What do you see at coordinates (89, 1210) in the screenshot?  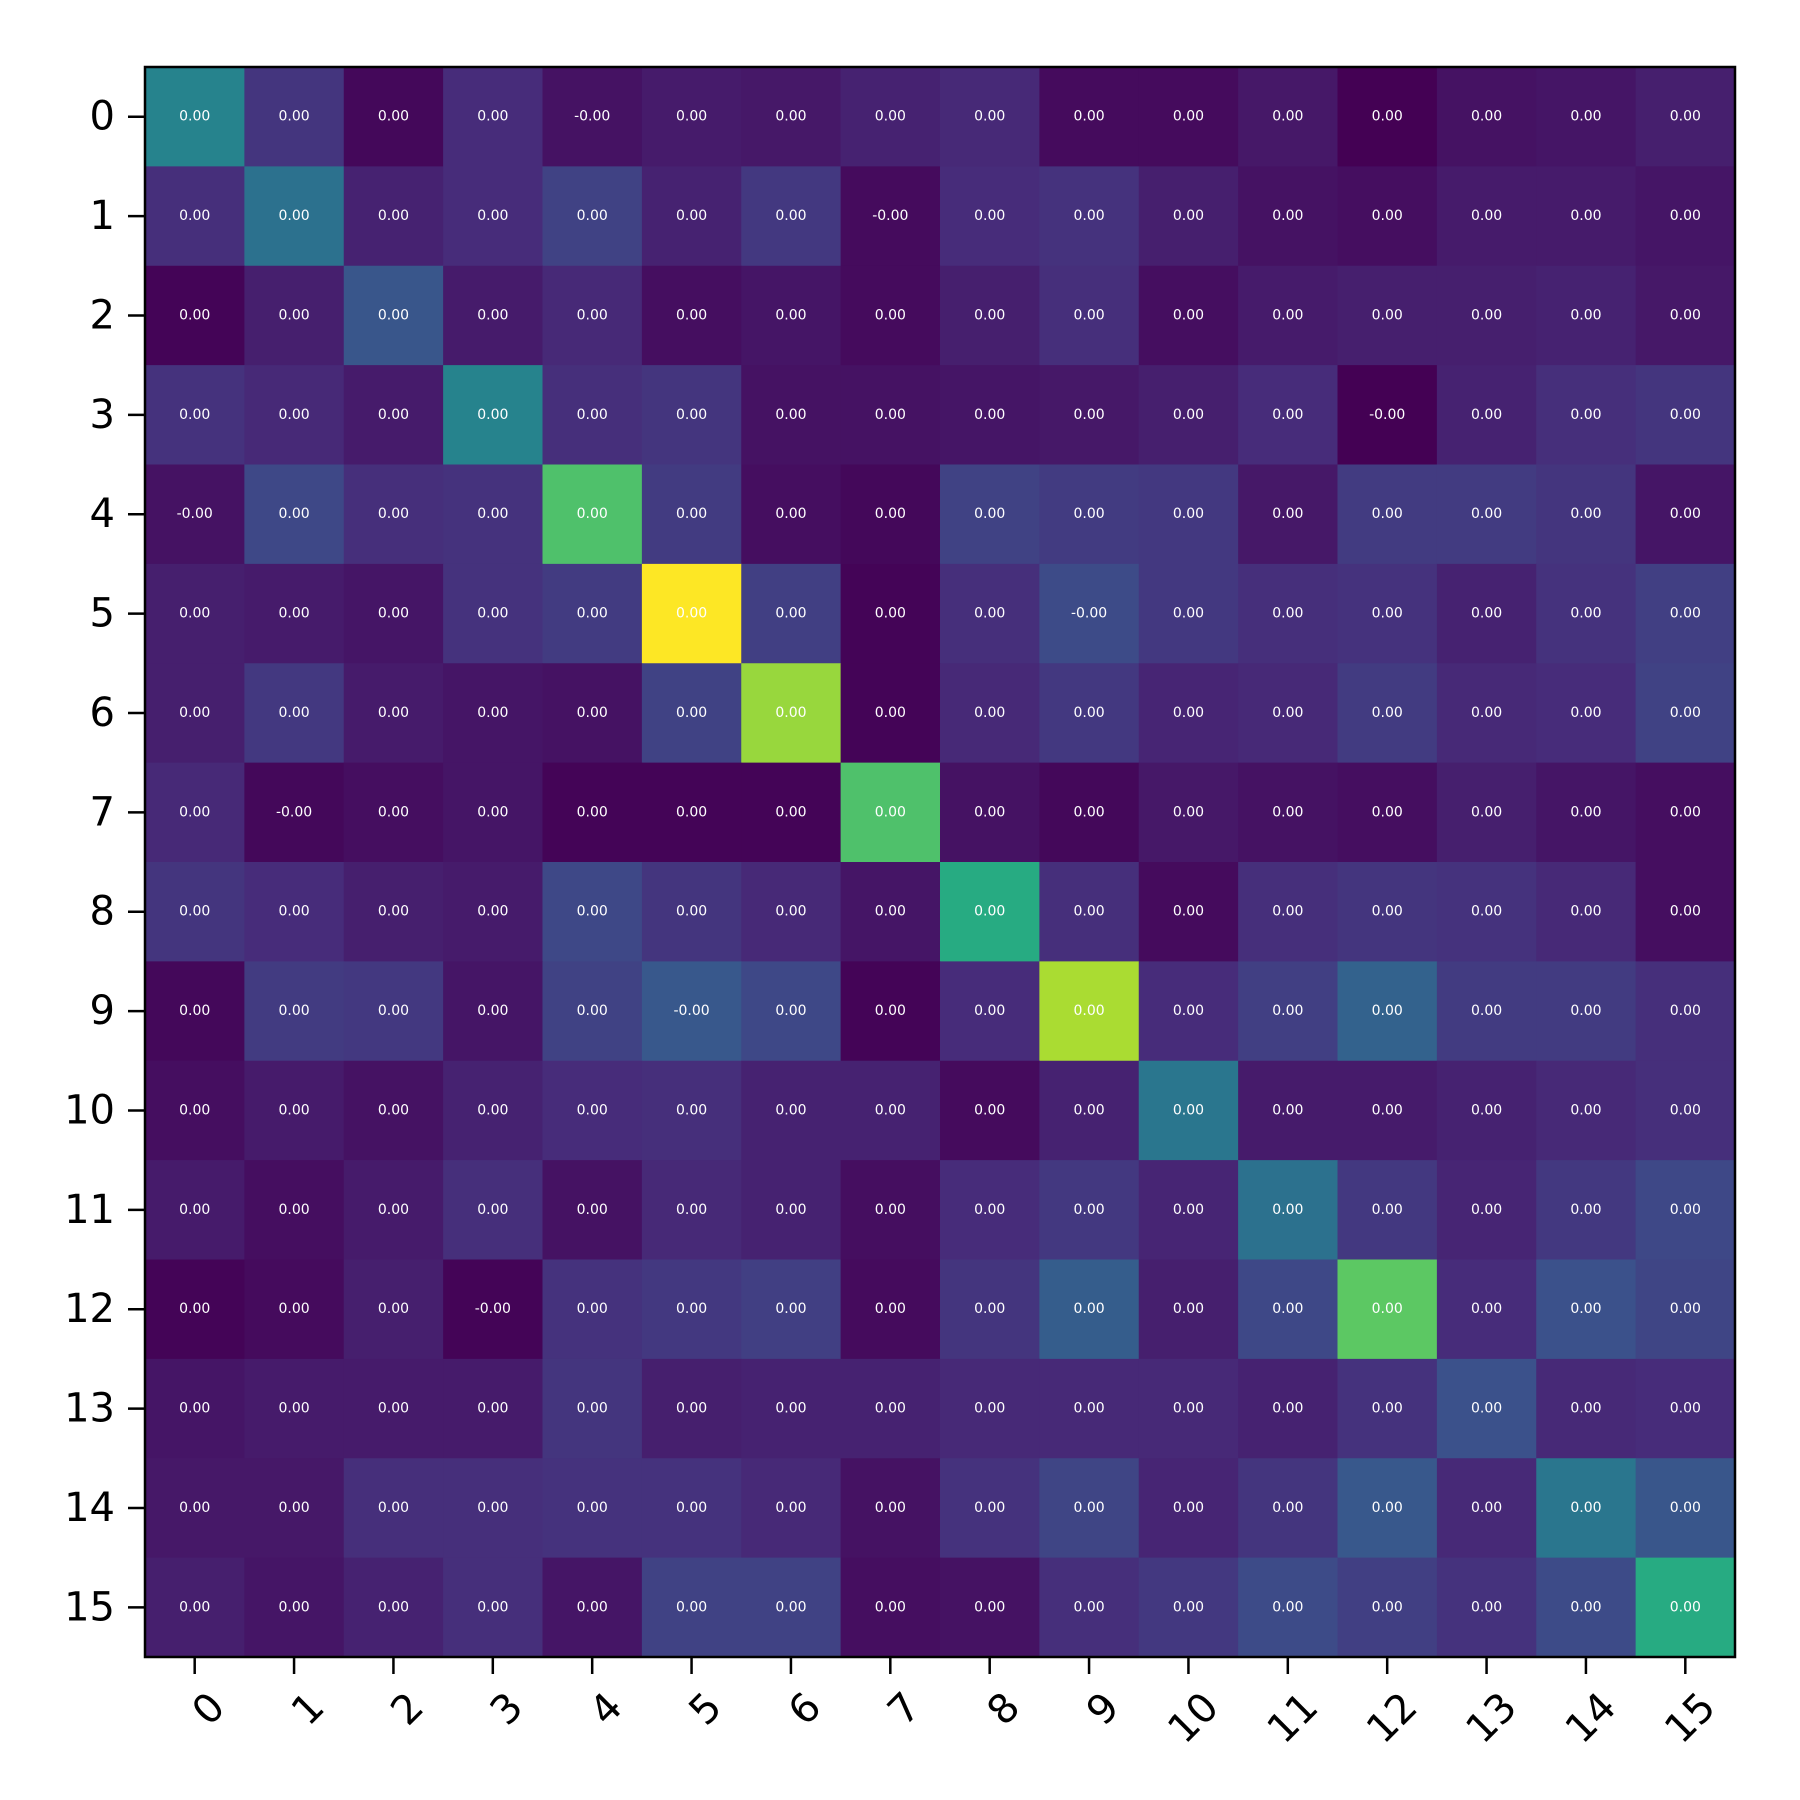 I see `y-tick-label: 11` at bounding box center [89, 1210].